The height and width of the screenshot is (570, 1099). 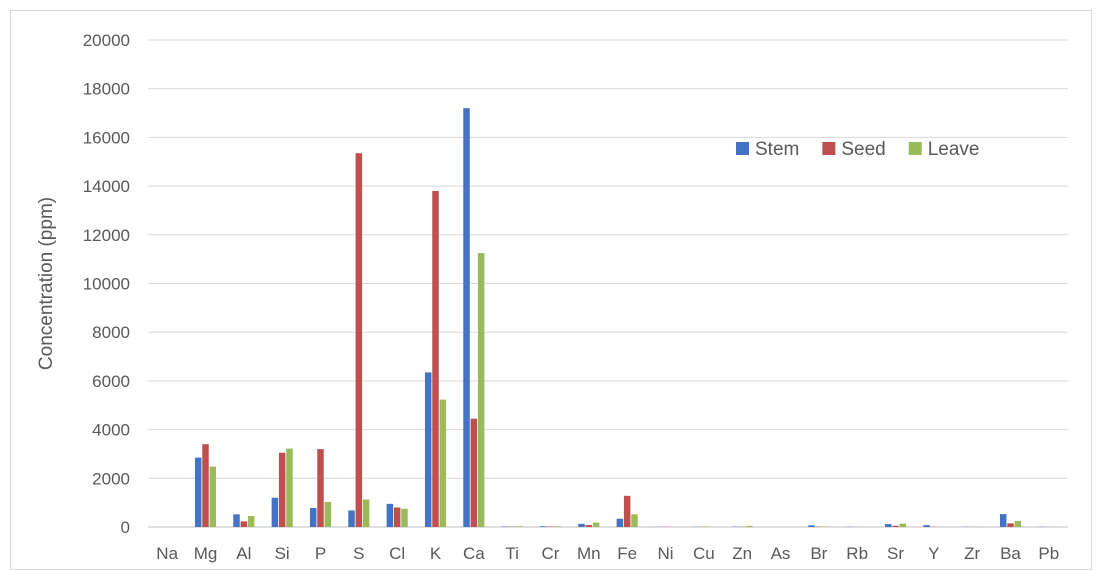 I want to click on bar-stem-cr, so click(x=543, y=526).